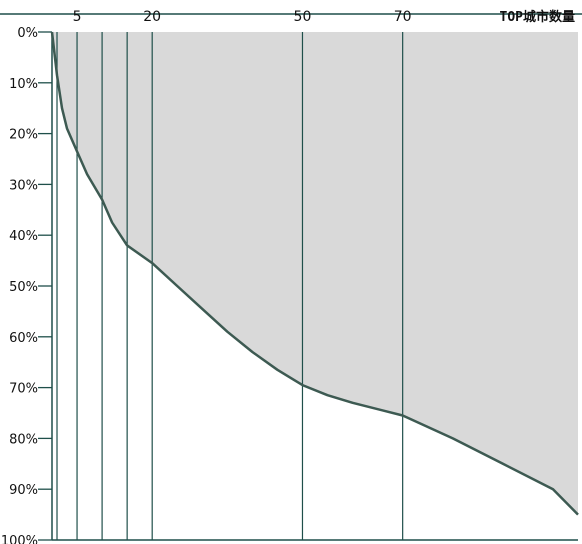 The image size is (582, 544). Describe the element at coordinates (23, 439) in the screenshot. I see `y-tick-label-80: 80%` at that location.